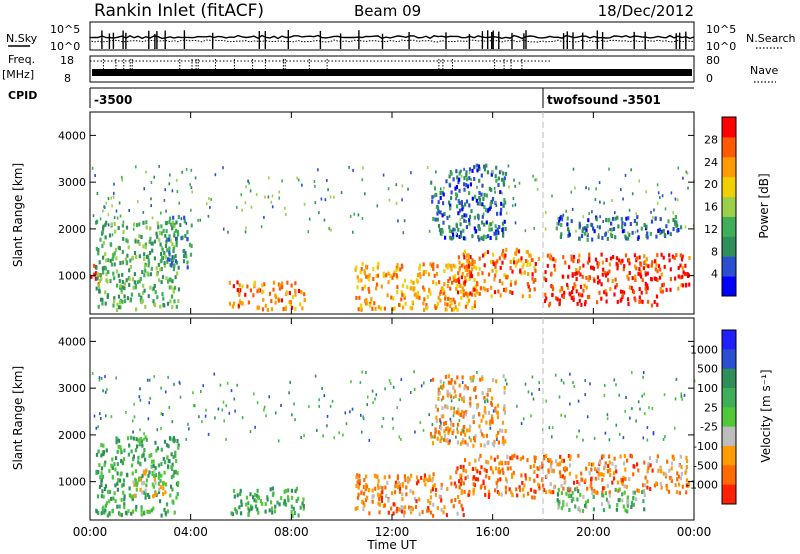  What do you see at coordinates (729, 436) in the screenshot?
I see `colorbar-swatch` at bounding box center [729, 436].